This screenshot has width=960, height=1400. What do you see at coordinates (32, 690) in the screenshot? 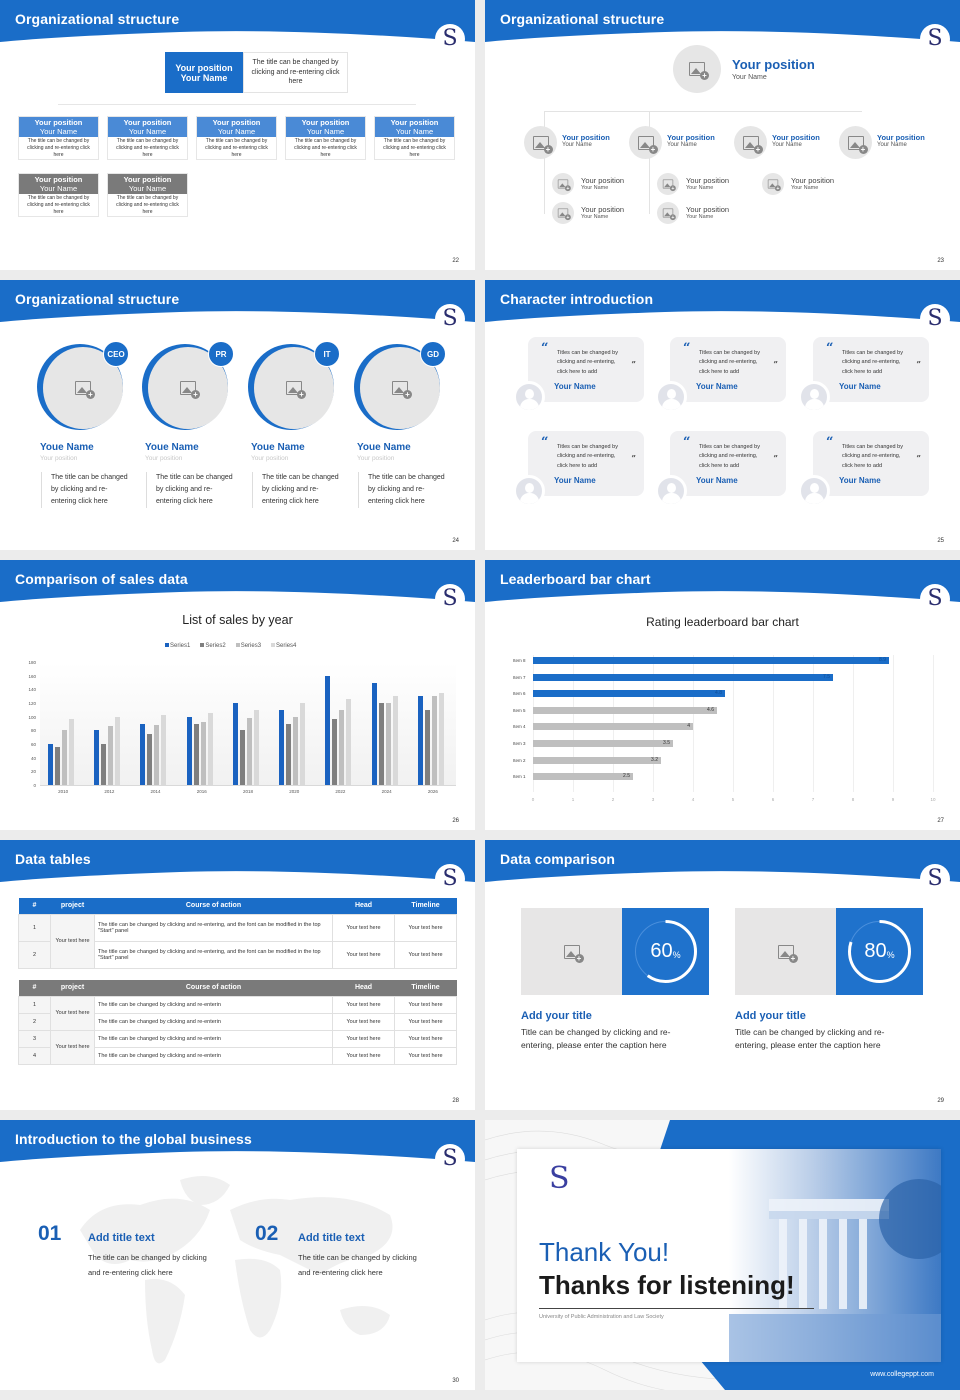
I see `y-axis-tick: 140` at bounding box center [32, 690].